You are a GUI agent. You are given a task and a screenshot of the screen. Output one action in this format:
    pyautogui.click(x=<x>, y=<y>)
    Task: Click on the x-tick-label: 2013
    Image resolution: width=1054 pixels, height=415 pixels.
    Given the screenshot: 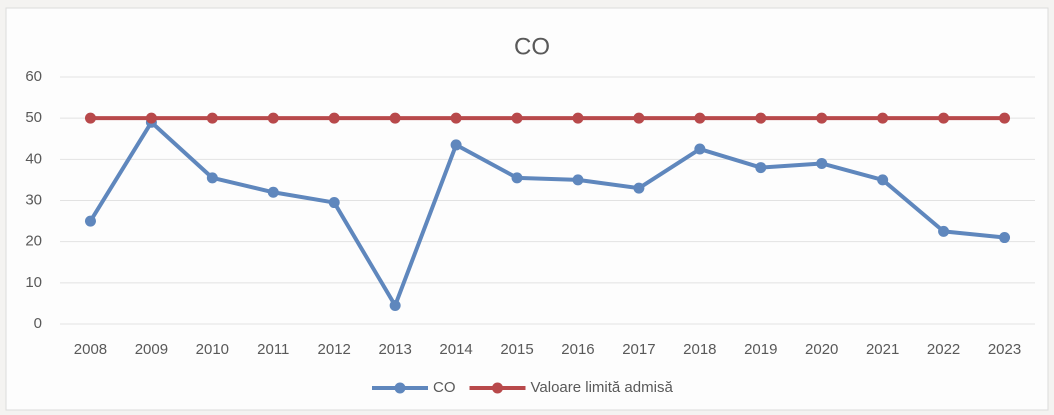 What is the action you would take?
    pyautogui.click(x=394, y=349)
    